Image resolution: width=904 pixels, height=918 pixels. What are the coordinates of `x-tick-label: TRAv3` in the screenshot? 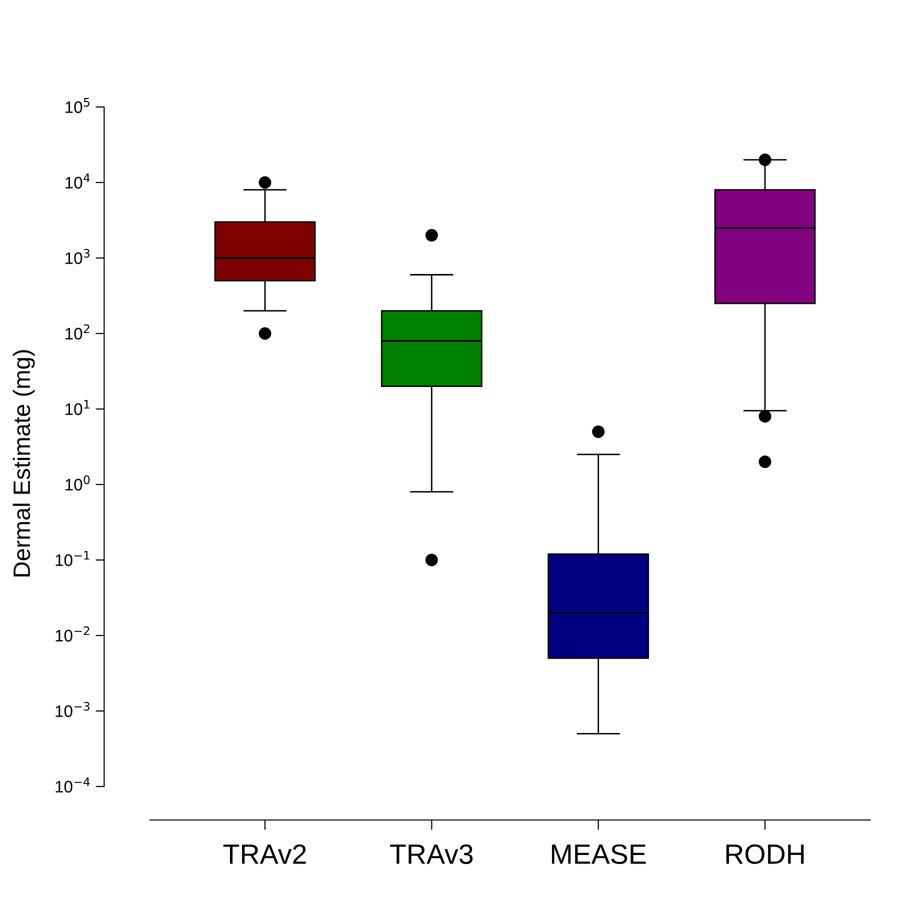 It's located at (431, 854).